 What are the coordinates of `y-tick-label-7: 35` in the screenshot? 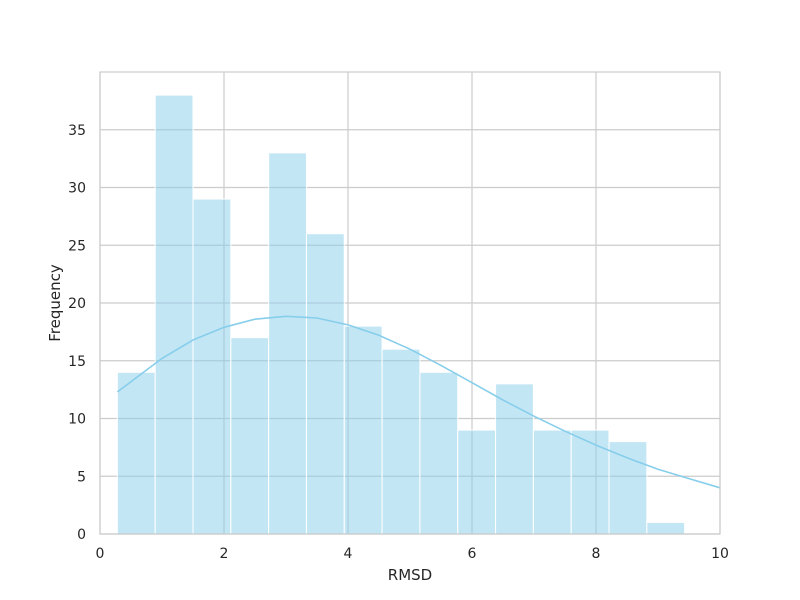 It's located at (77, 131).